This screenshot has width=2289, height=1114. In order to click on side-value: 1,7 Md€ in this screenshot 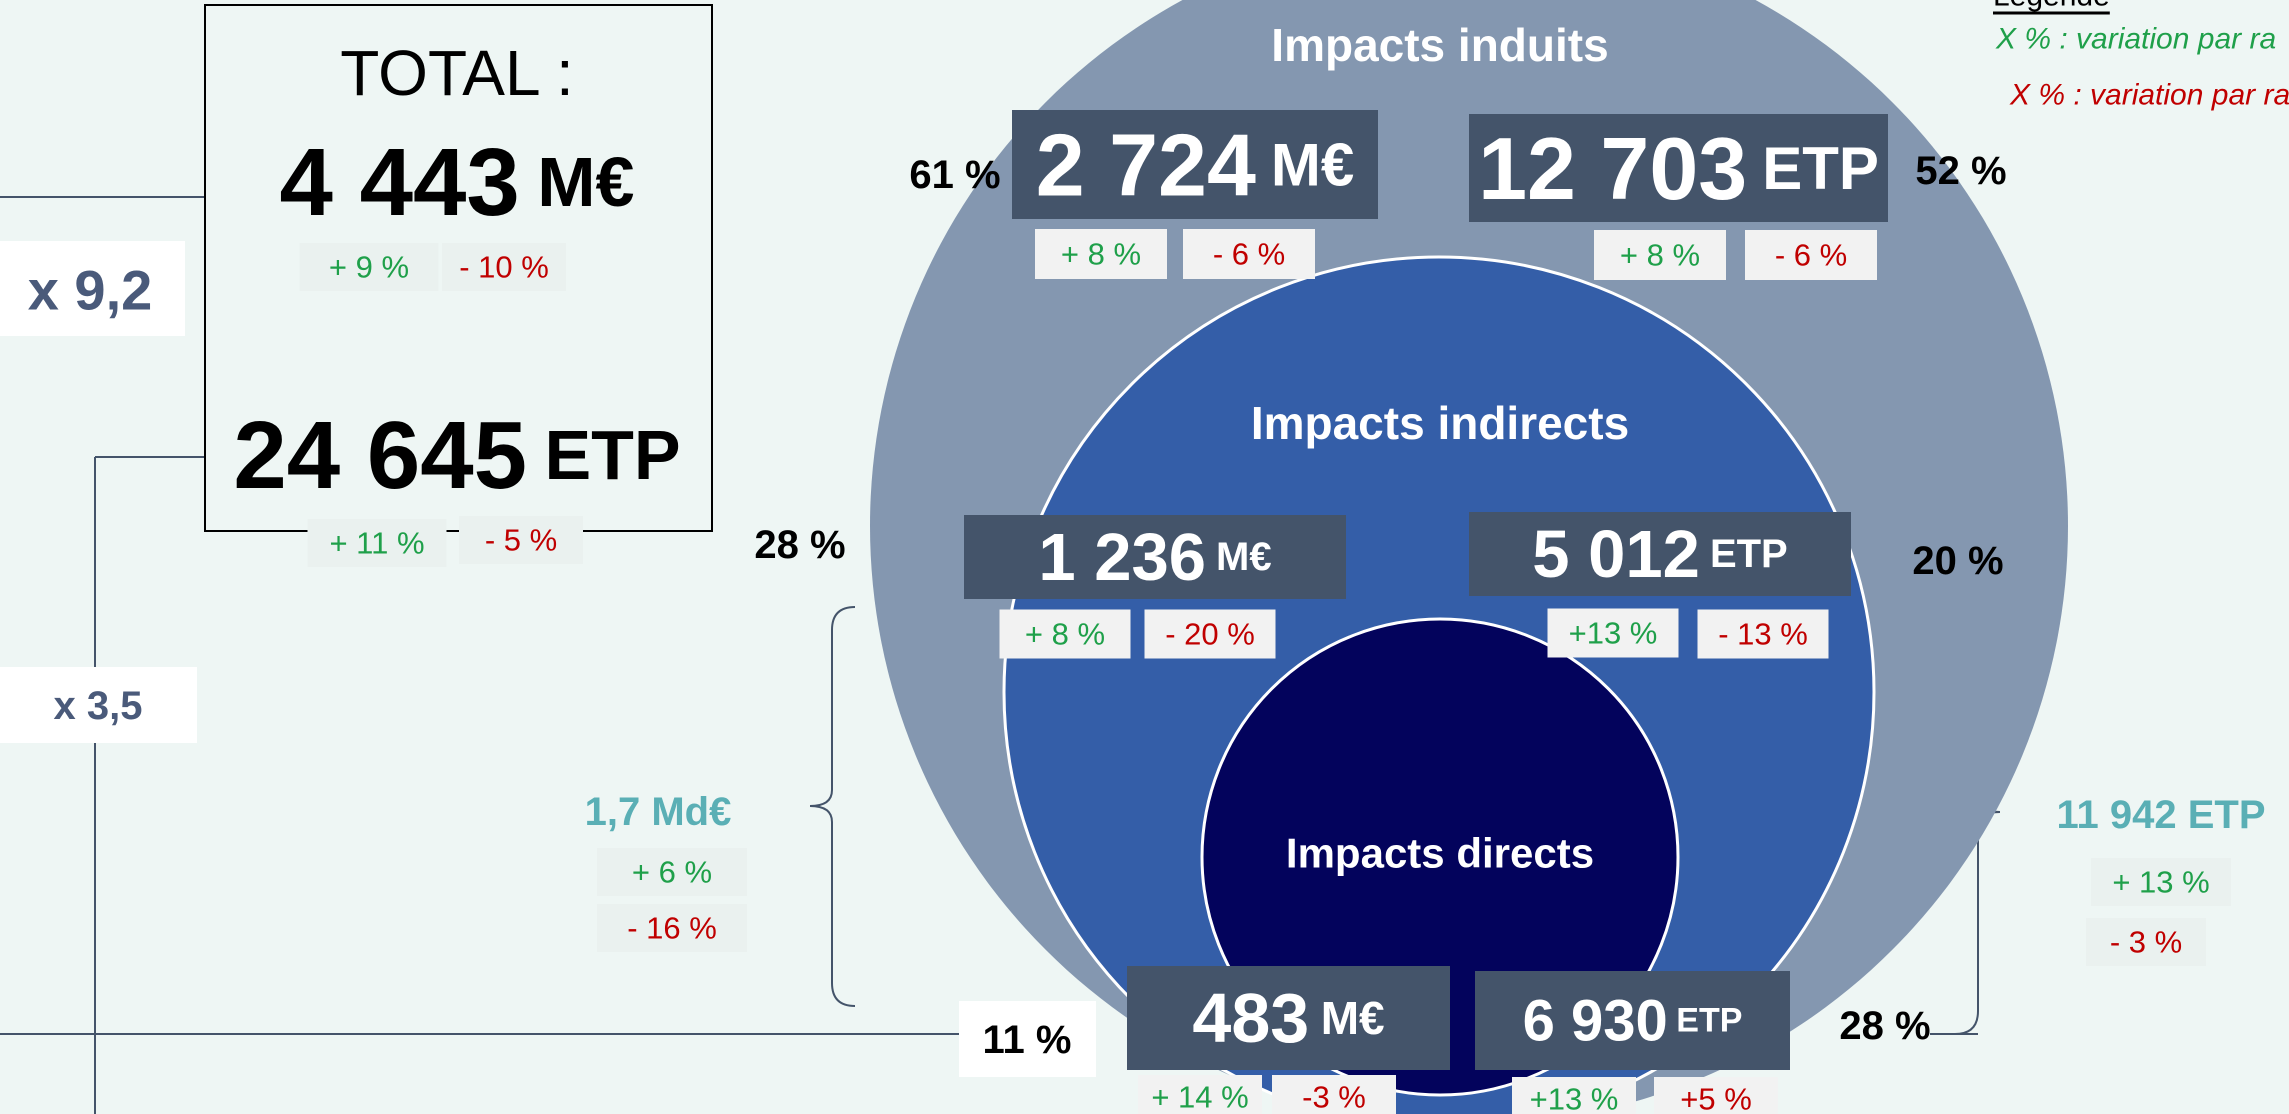, I will do `click(658, 812)`.